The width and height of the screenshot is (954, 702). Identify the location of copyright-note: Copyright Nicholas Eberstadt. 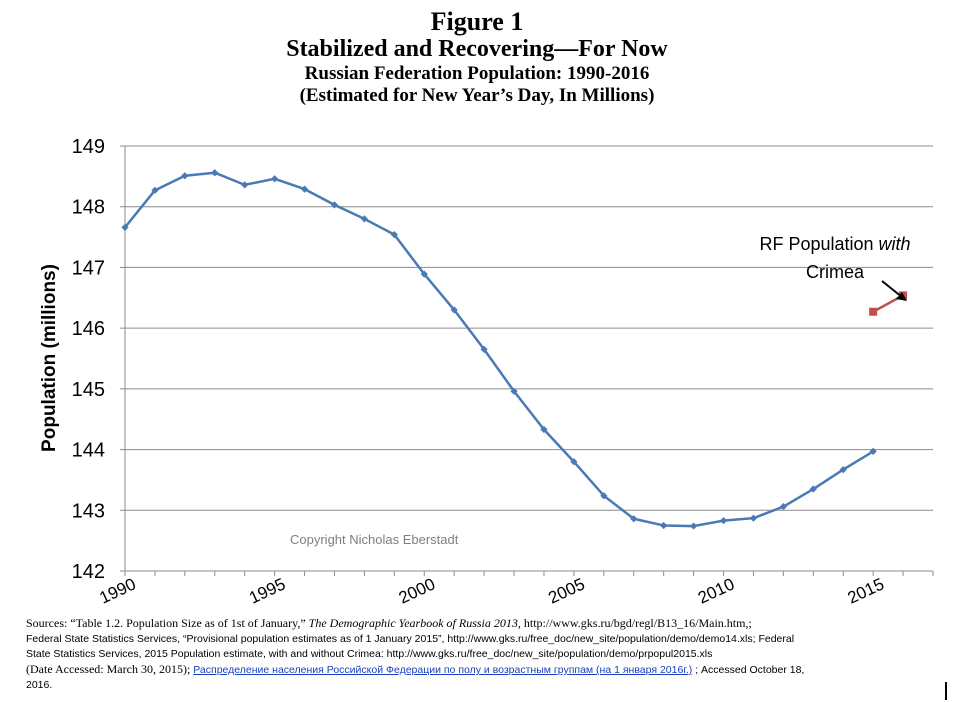
(374, 539).